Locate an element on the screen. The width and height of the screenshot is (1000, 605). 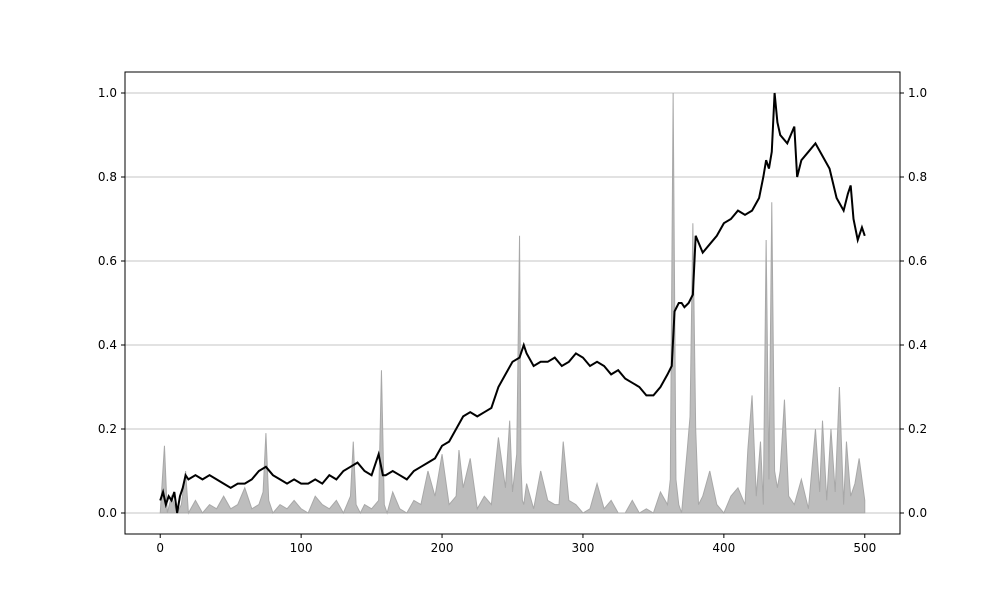
x-tick-label-3: 300 is located at coordinates (583, 548).